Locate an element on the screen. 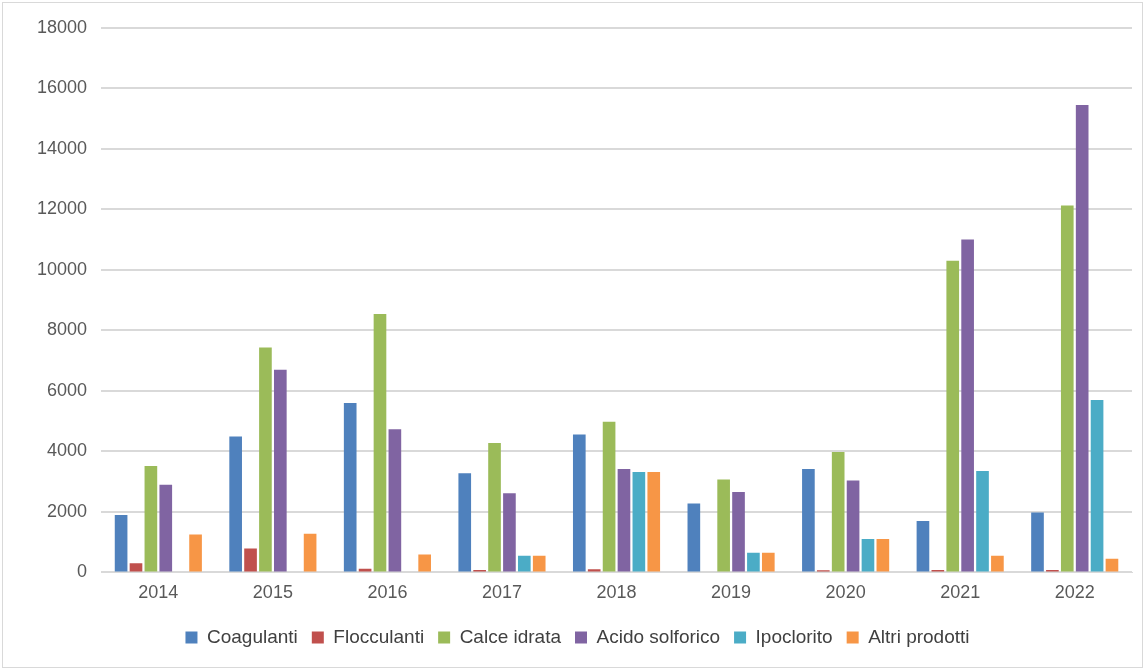 This screenshot has width=1147, height=672. legend-label: Altri prodotti is located at coordinates (919, 636).